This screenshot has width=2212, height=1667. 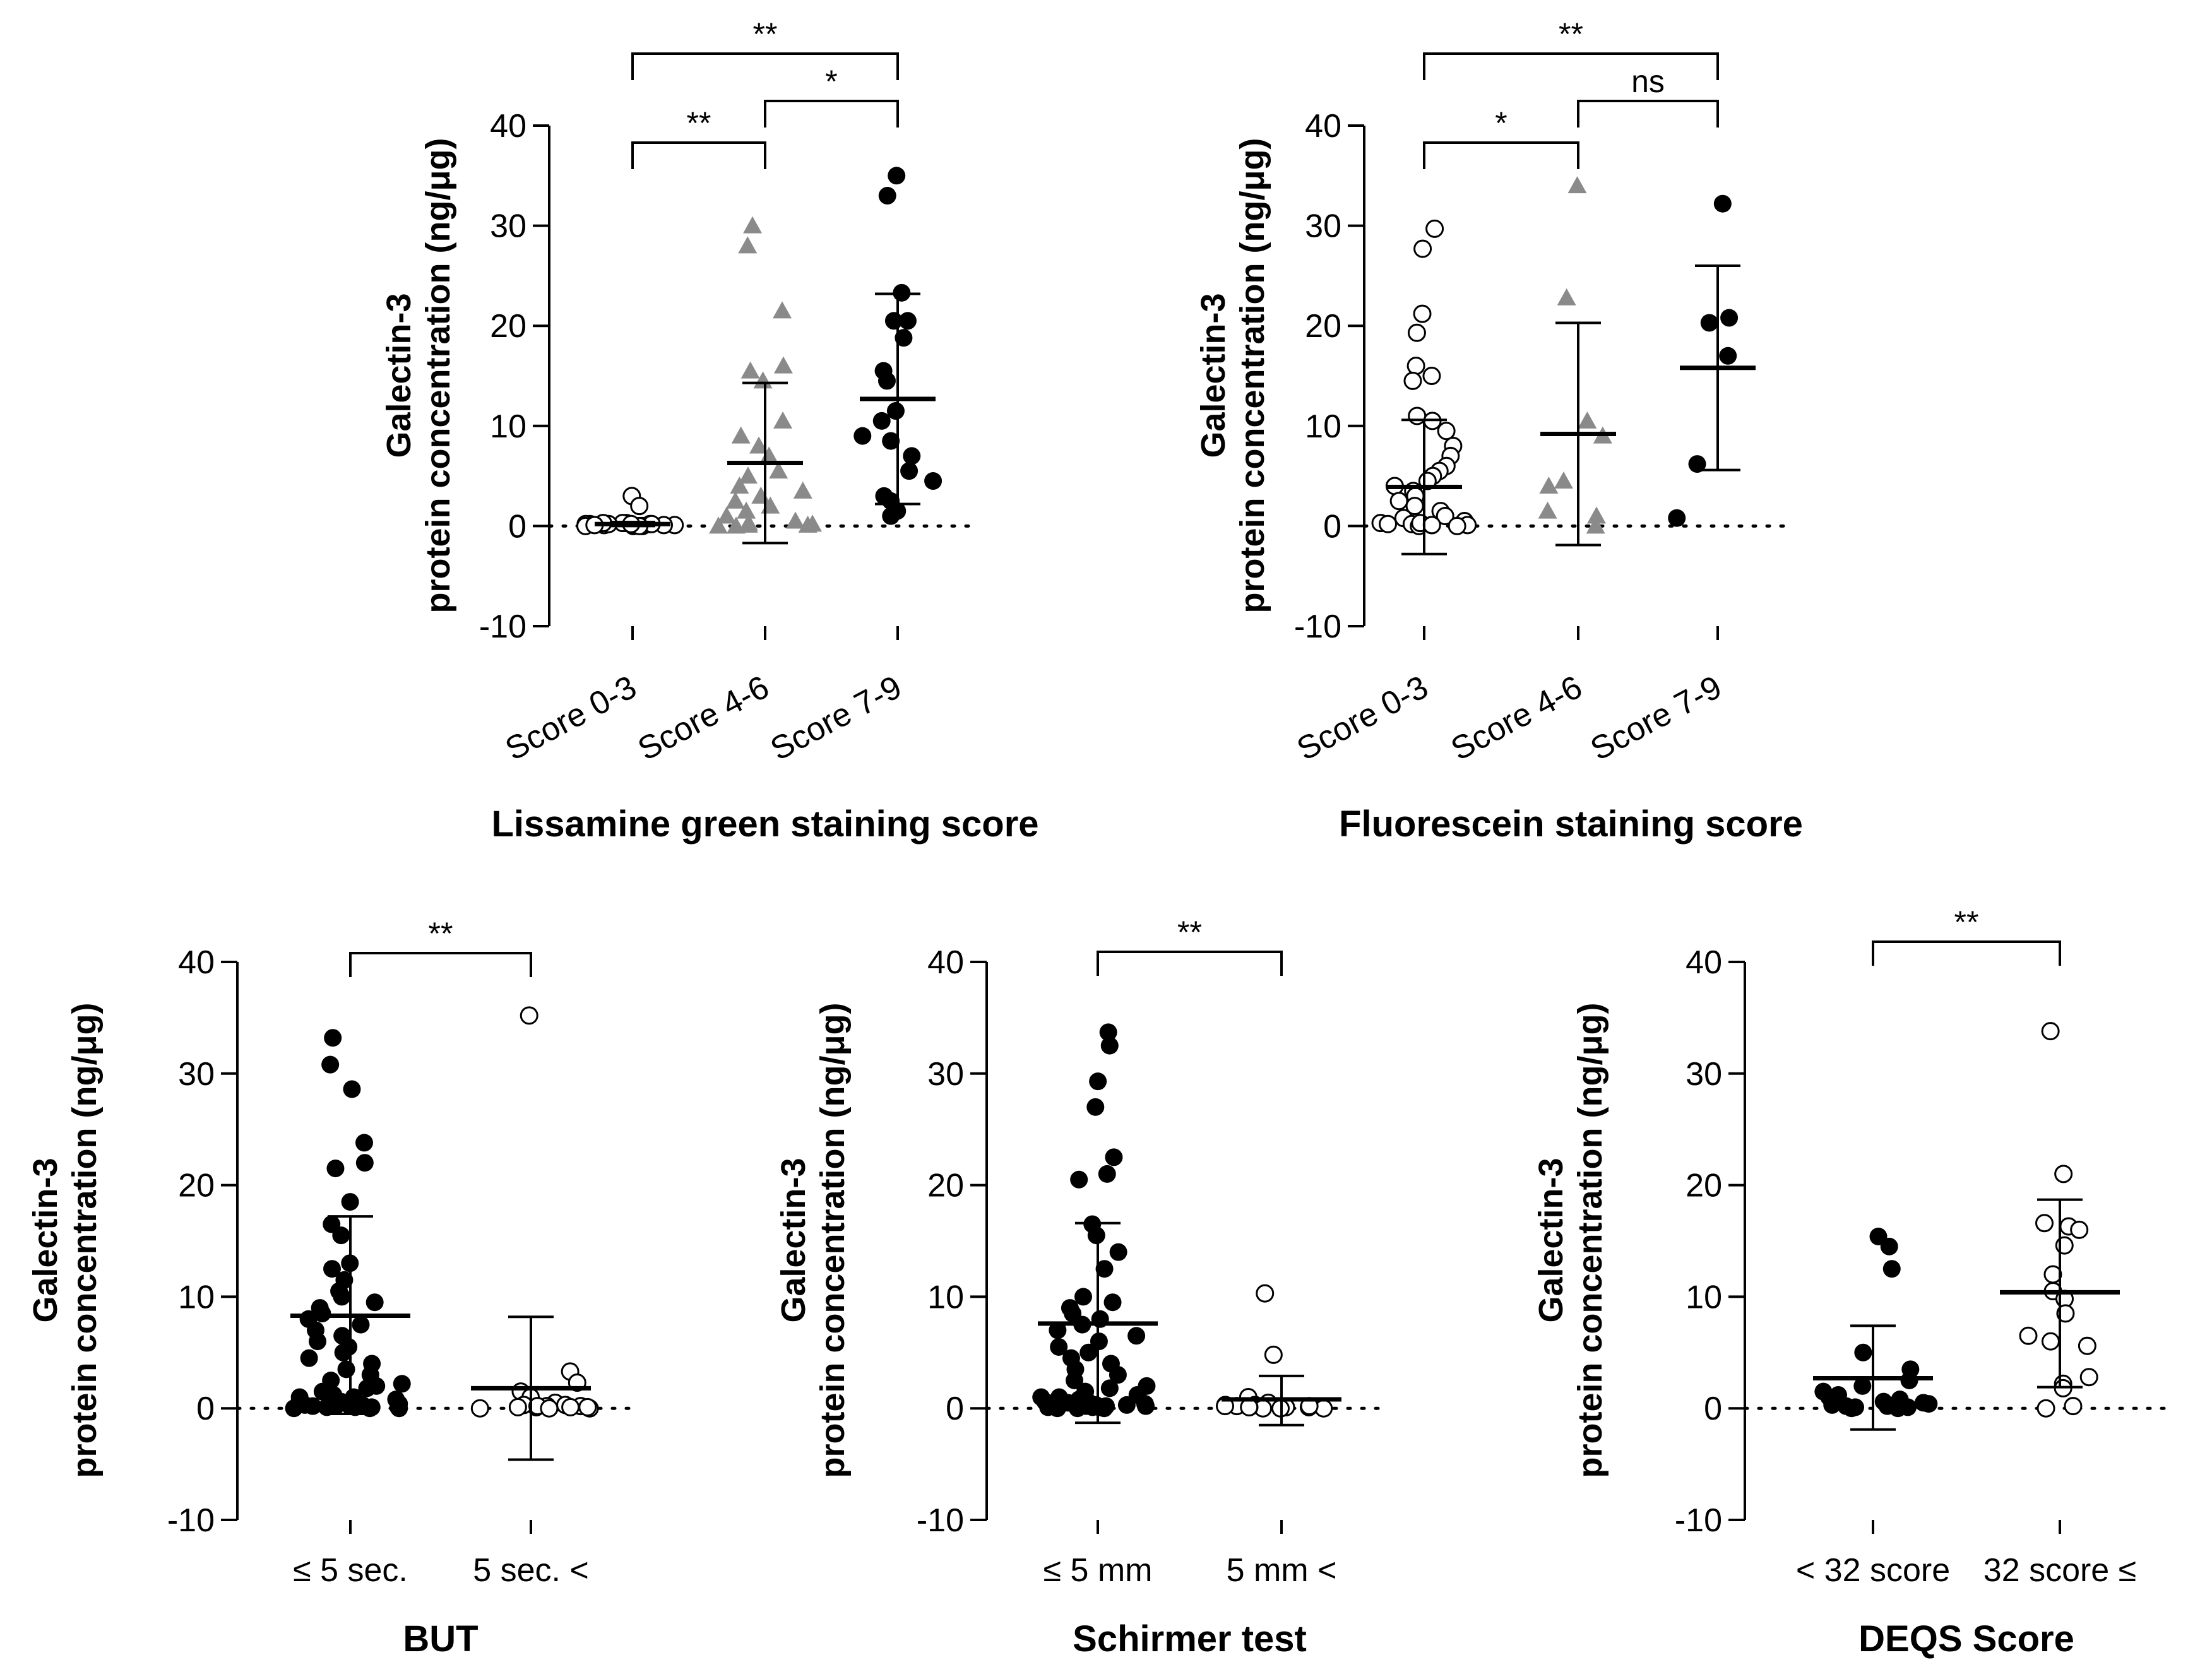 What do you see at coordinates (1362, 718) in the screenshot?
I see `category-label: Score 0-3` at bounding box center [1362, 718].